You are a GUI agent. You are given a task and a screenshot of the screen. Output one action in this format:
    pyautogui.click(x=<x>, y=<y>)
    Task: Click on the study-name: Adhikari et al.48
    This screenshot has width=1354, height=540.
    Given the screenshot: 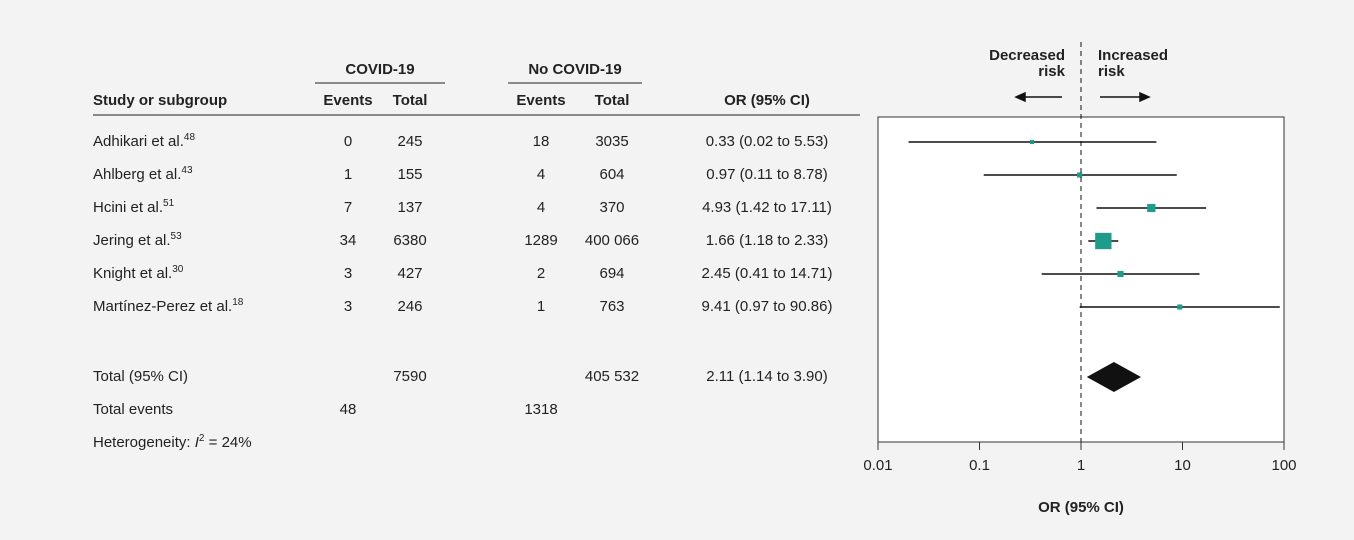 What is the action you would take?
    pyautogui.click(x=144, y=141)
    